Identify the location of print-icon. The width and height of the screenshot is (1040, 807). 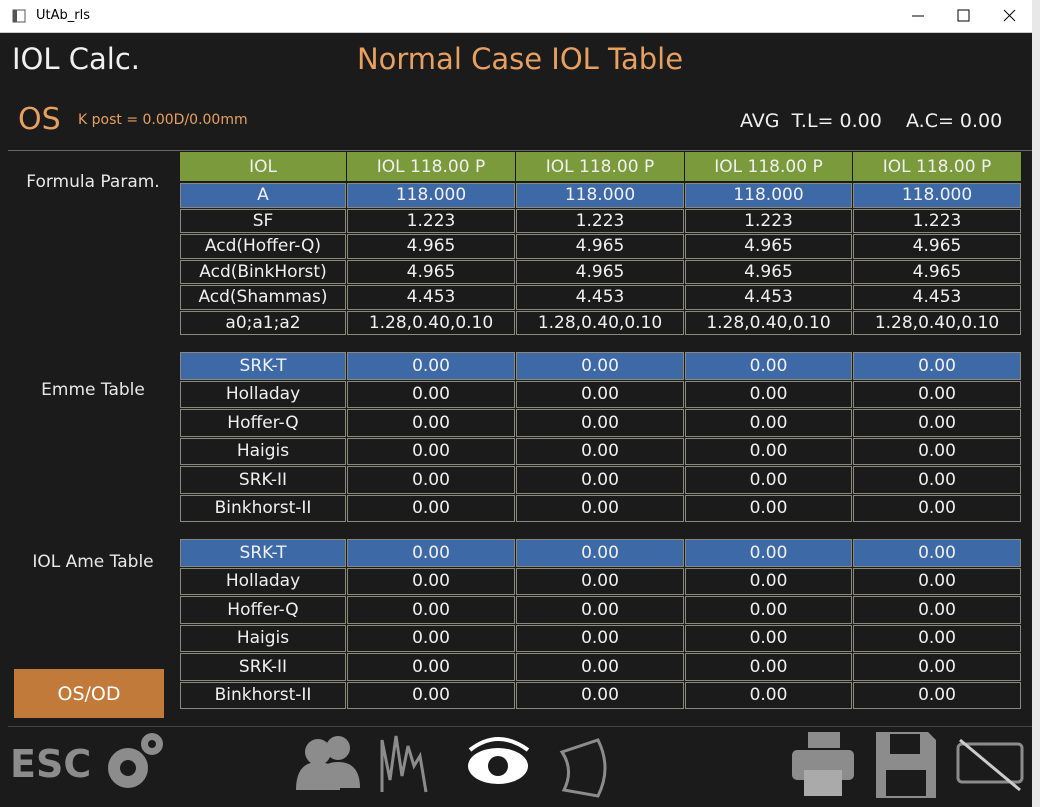
(823, 764).